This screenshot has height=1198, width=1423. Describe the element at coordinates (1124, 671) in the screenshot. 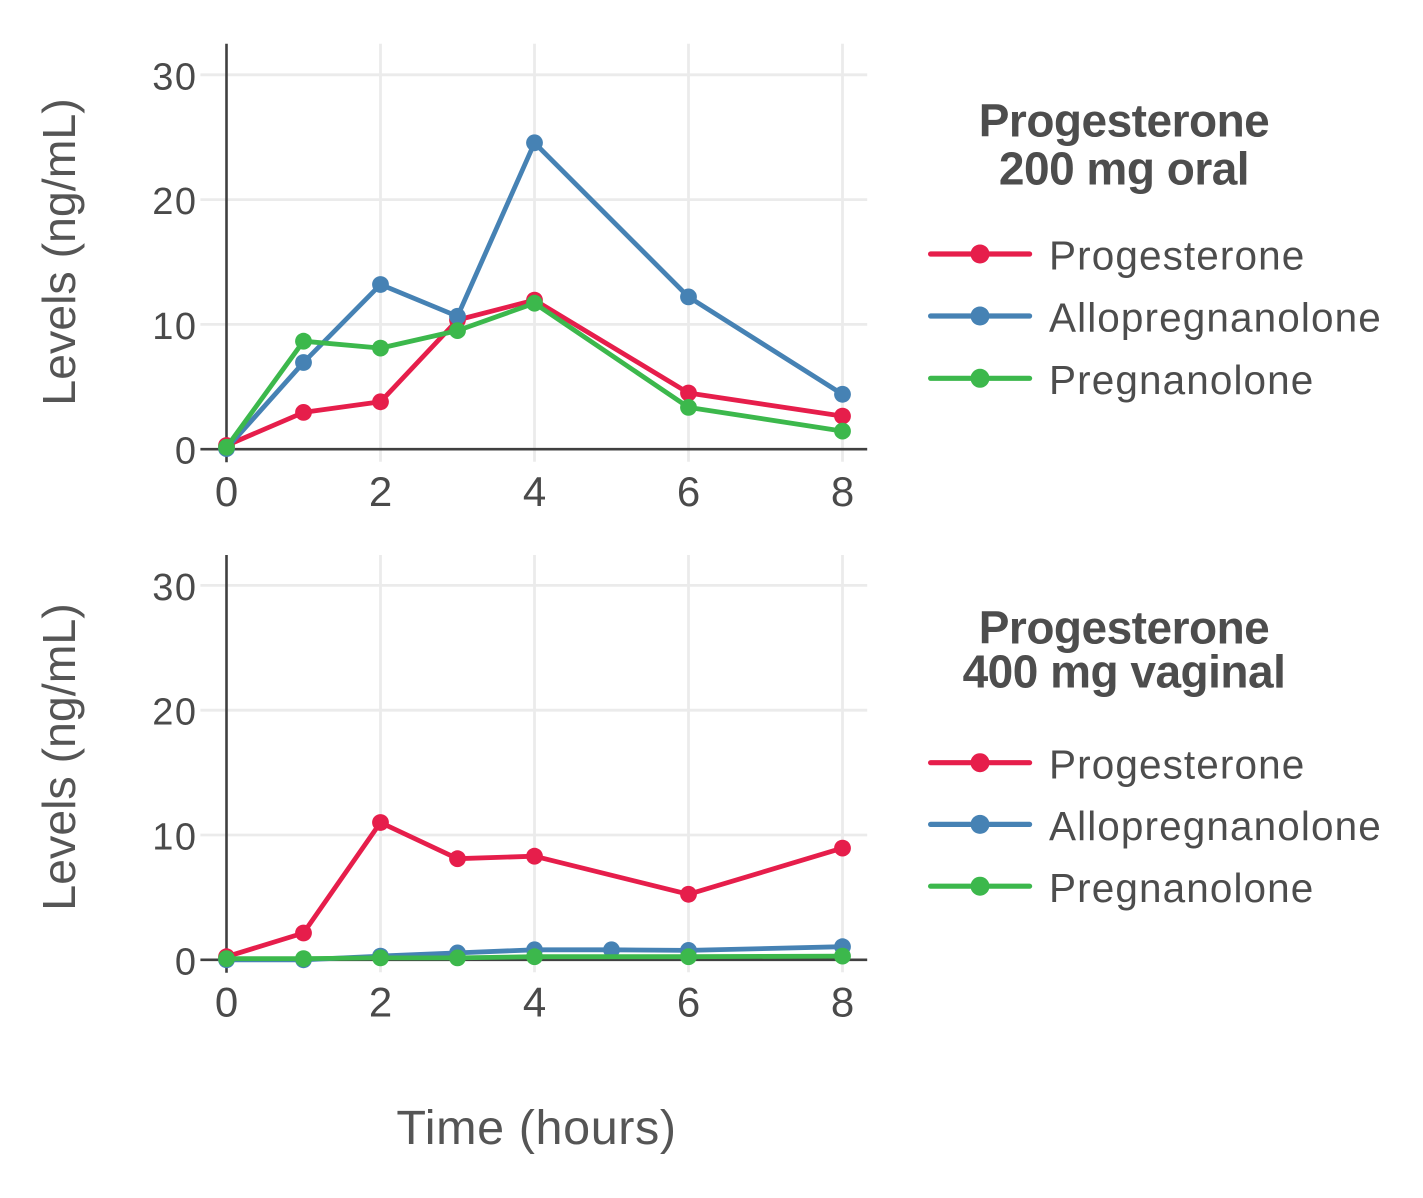

I see `svg-text: 400 mg vaginal` at that location.